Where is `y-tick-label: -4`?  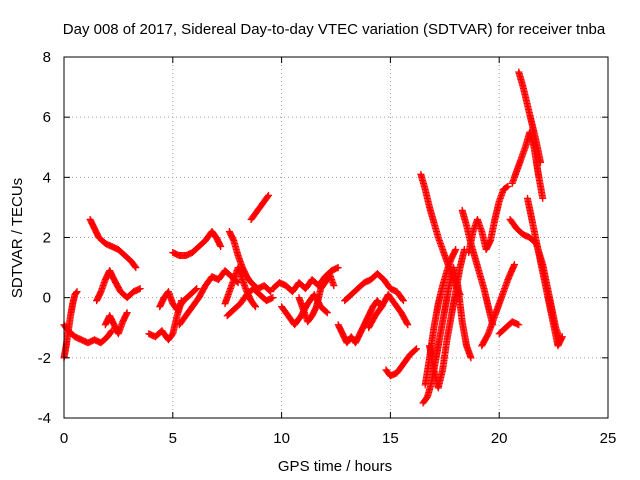 y-tick-label: -4 is located at coordinates (44, 418).